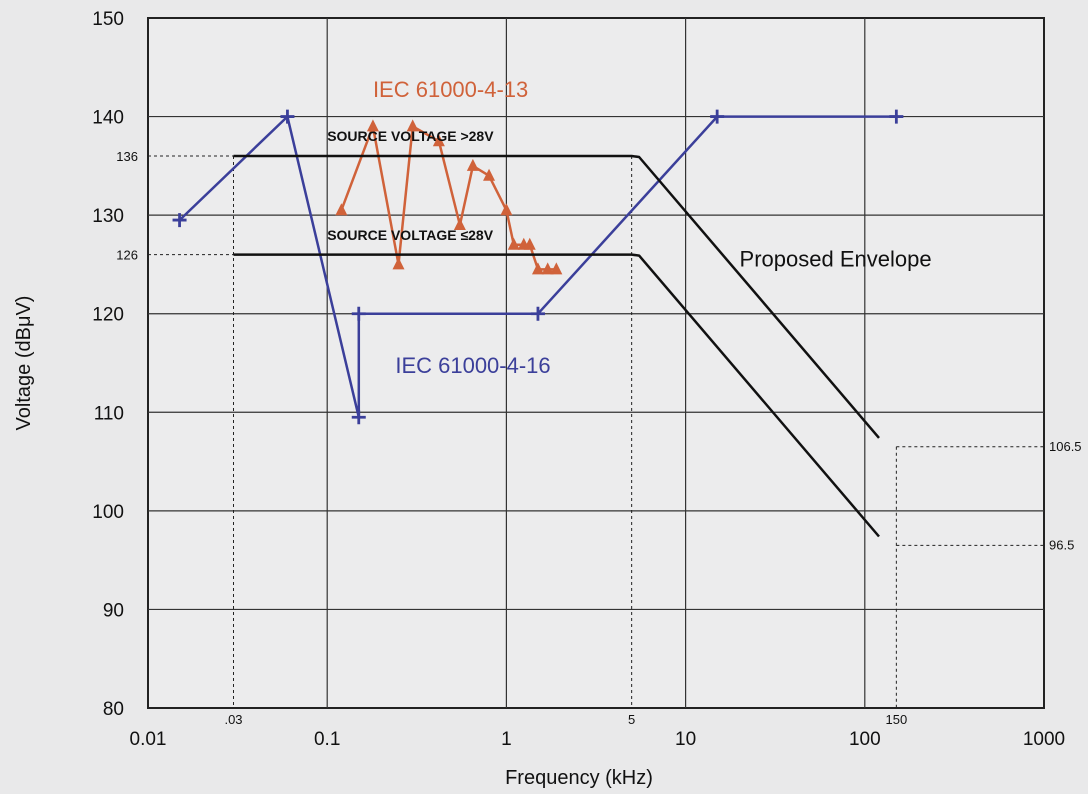 The height and width of the screenshot is (794, 1088). What do you see at coordinates (865, 739) in the screenshot?
I see `x-tick-label: 100` at bounding box center [865, 739].